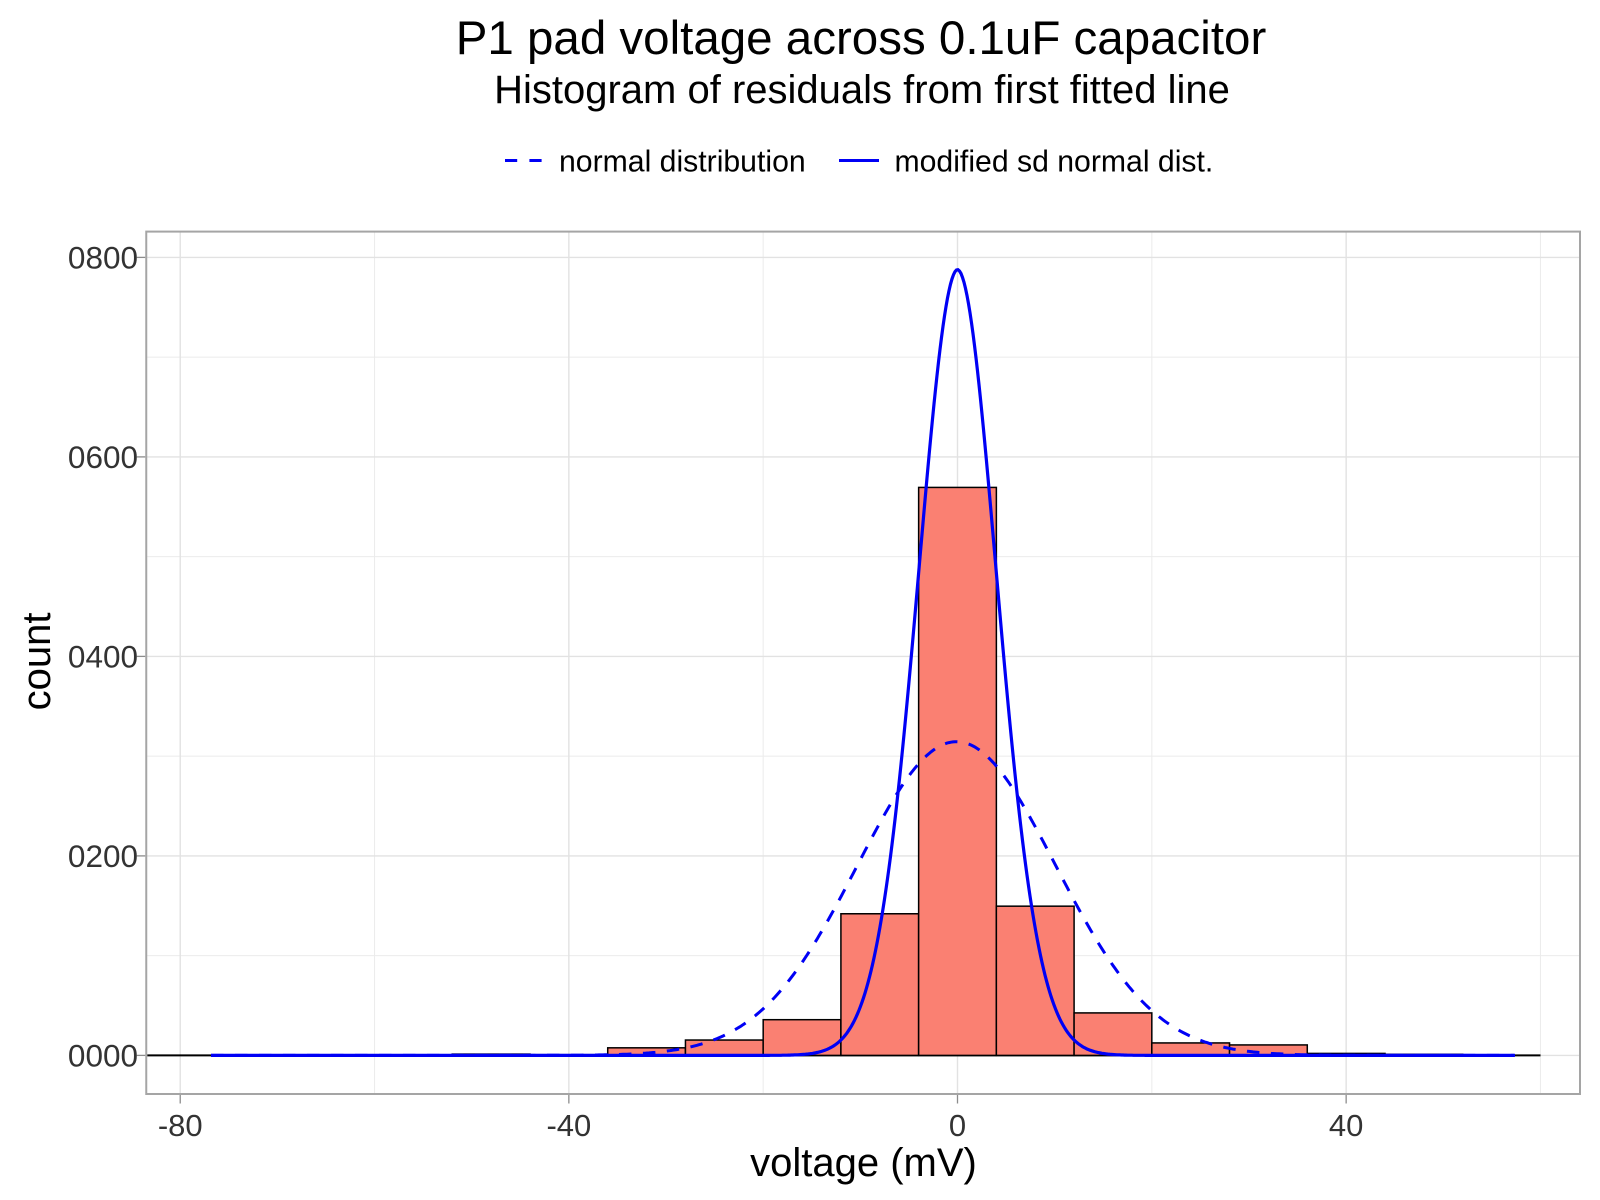  I want to click on svg-text: 0800, so click(103, 257).